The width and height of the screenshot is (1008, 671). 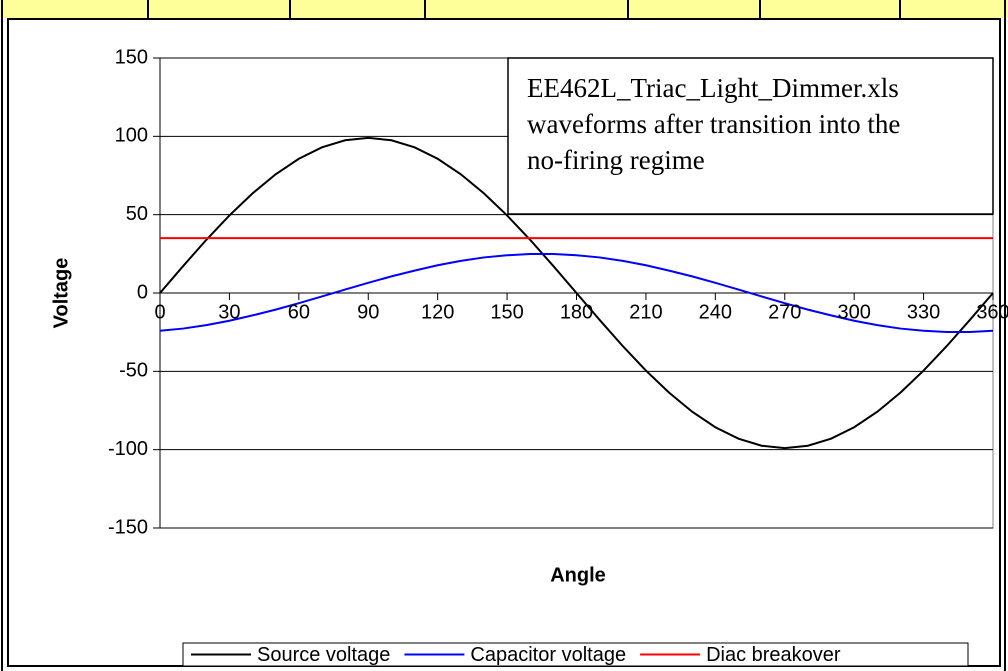 I want to click on sheet-strip, so click(x=504, y=9).